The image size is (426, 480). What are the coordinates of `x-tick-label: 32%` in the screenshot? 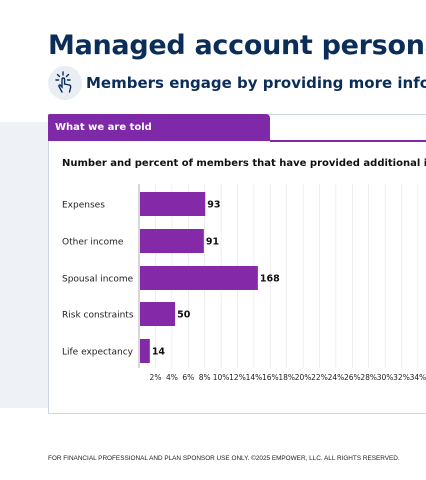 It's located at (401, 377).